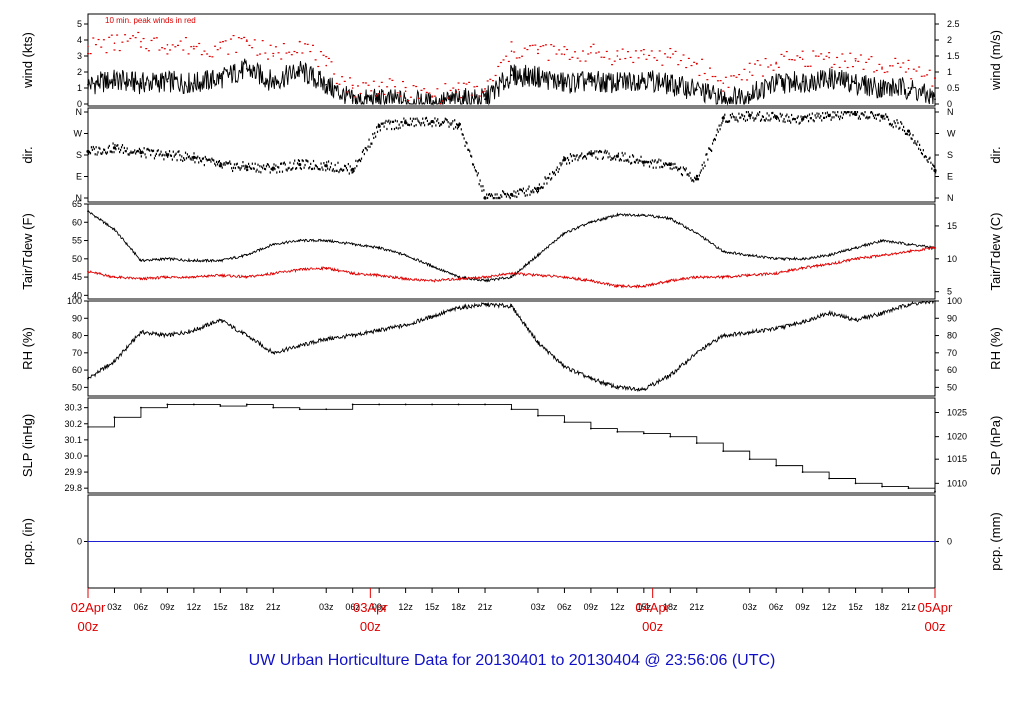  I want to click on panel-rh: 50 60 70 80 90 100 50 60 70 80 90 100 RH (%) RH (%), so click(511, 346).